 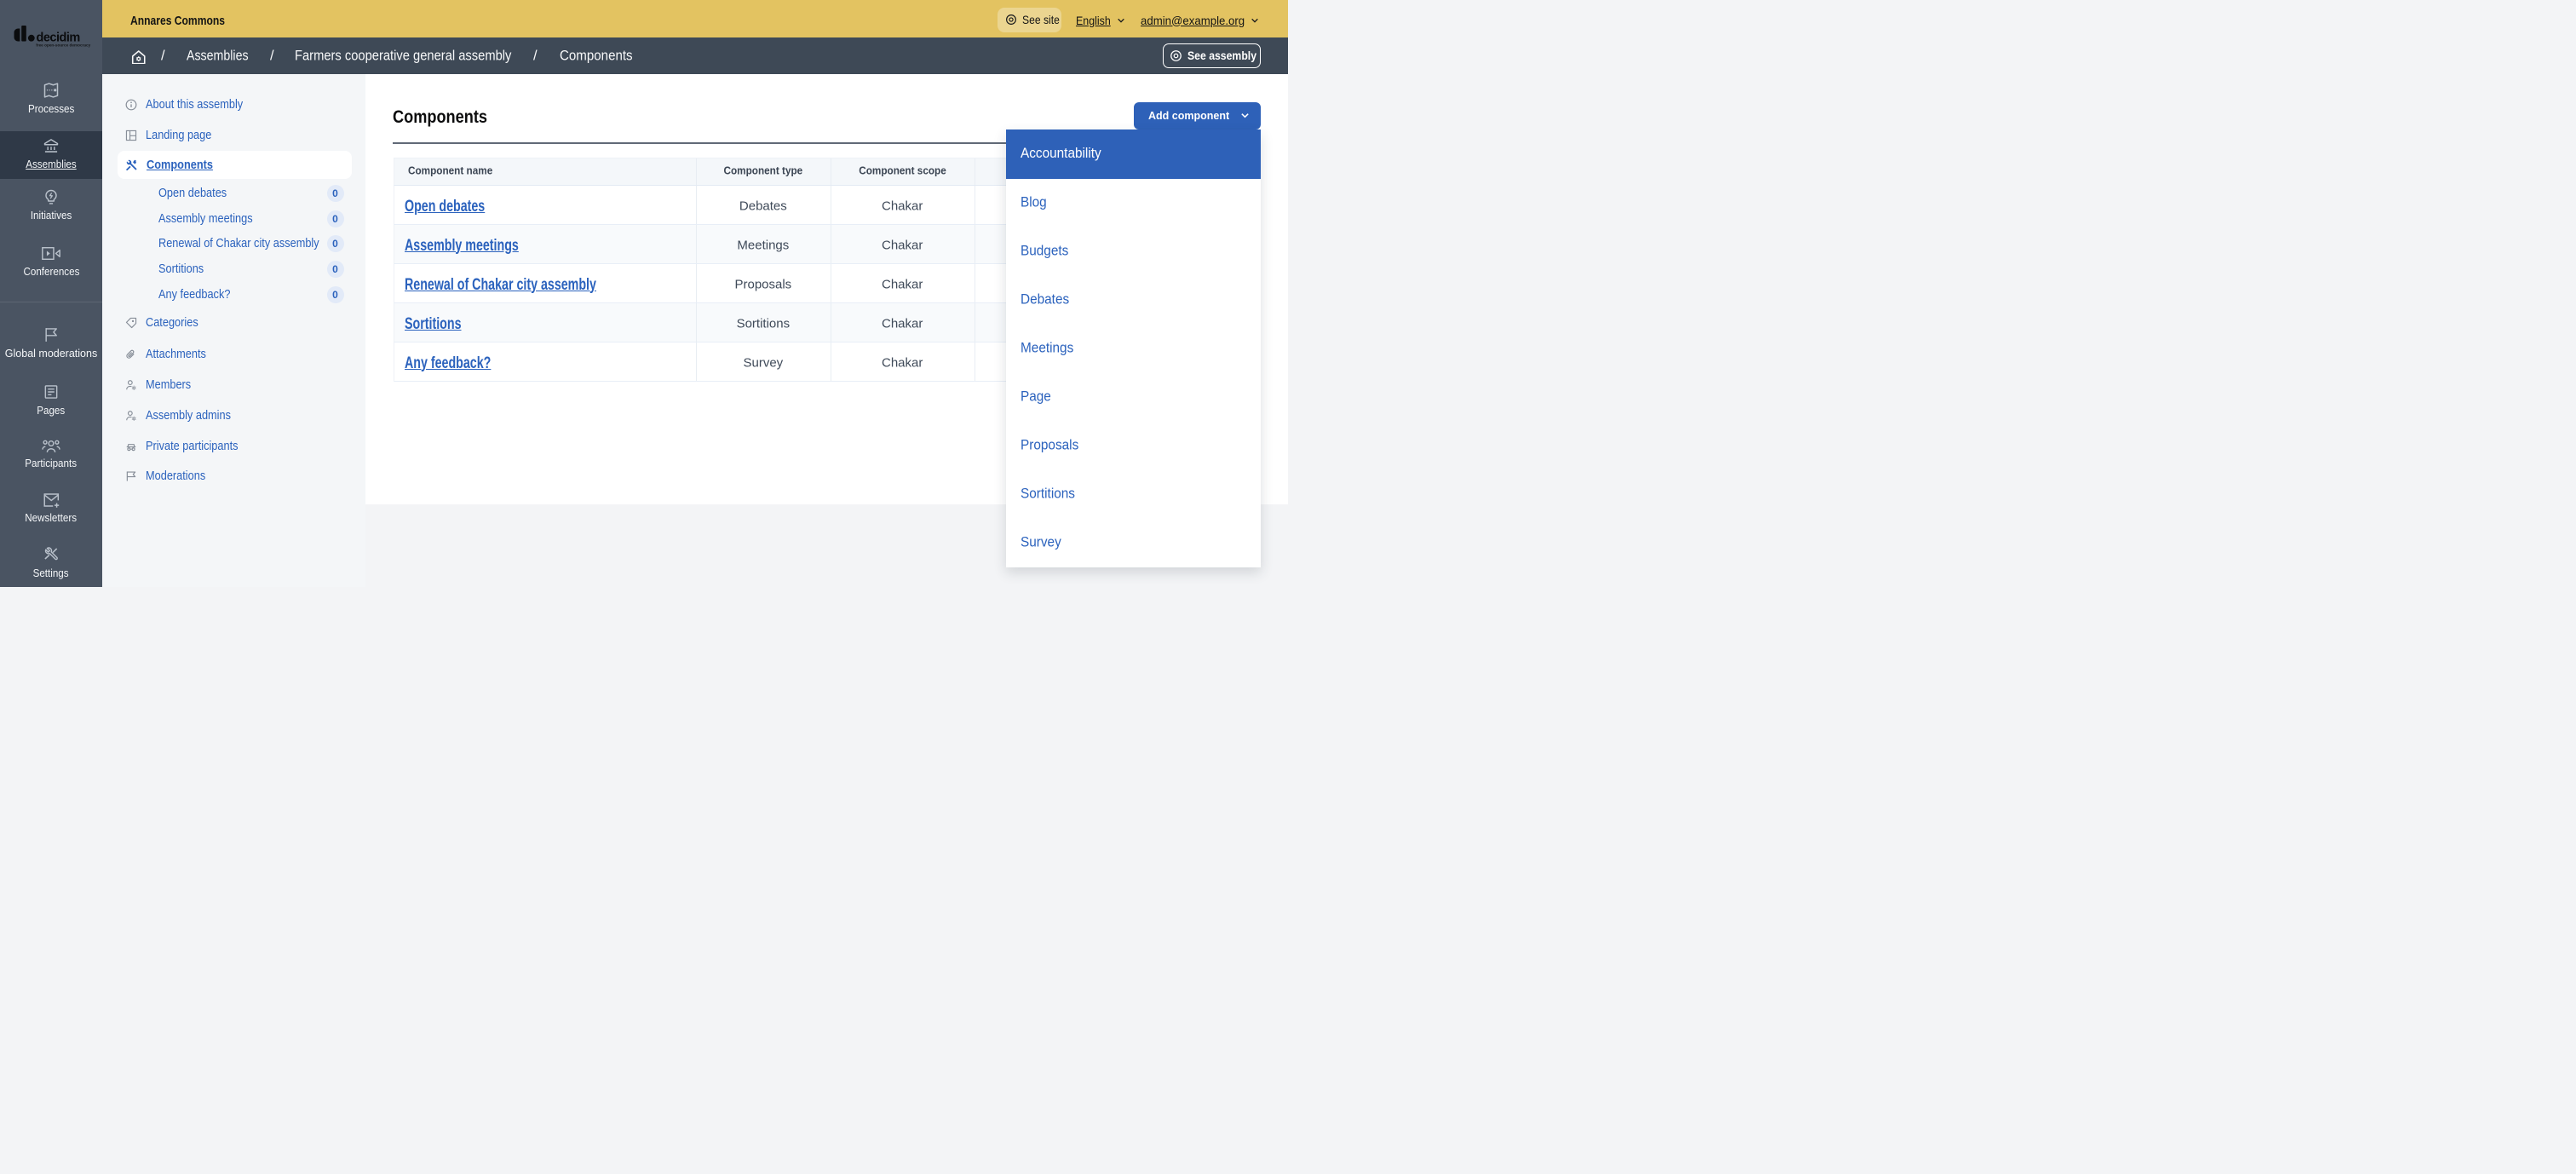 I want to click on svg-text: free open-source democracy, so click(x=63, y=45).